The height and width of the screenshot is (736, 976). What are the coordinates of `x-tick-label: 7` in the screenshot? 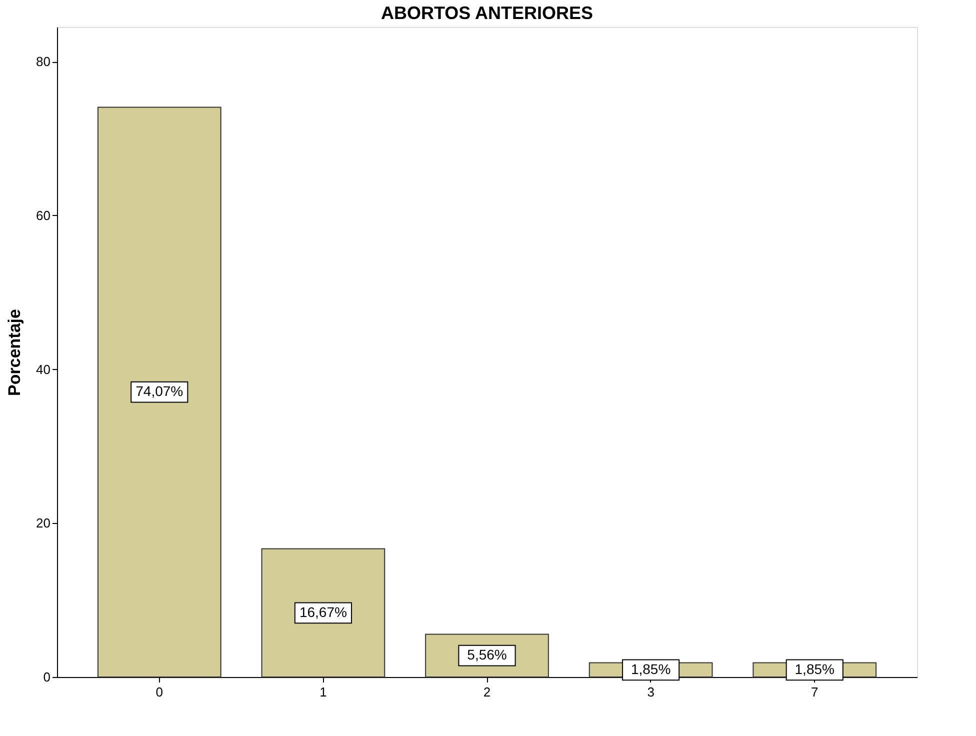 It's located at (814, 692).